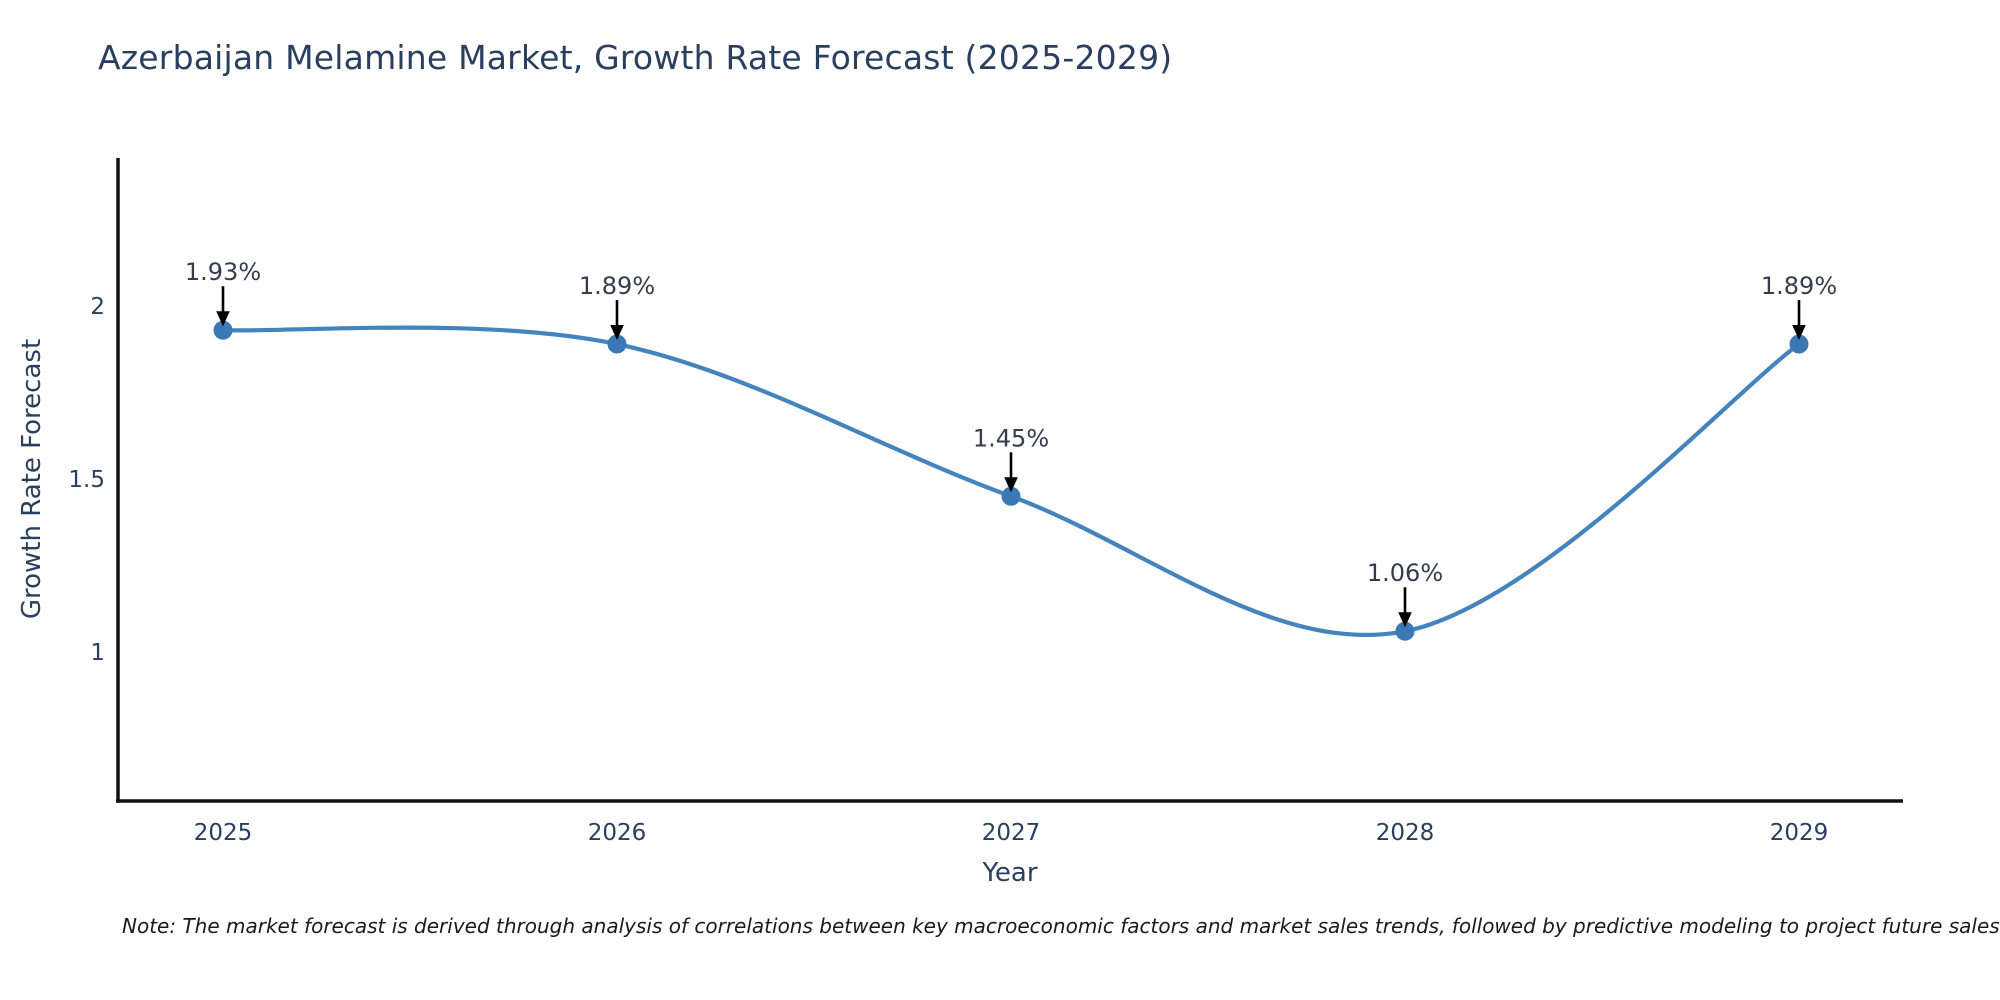 The image size is (2000, 1000). What do you see at coordinates (1010, 873) in the screenshot?
I see `x-axis-title: Year` at bounding box center [1010, 873].